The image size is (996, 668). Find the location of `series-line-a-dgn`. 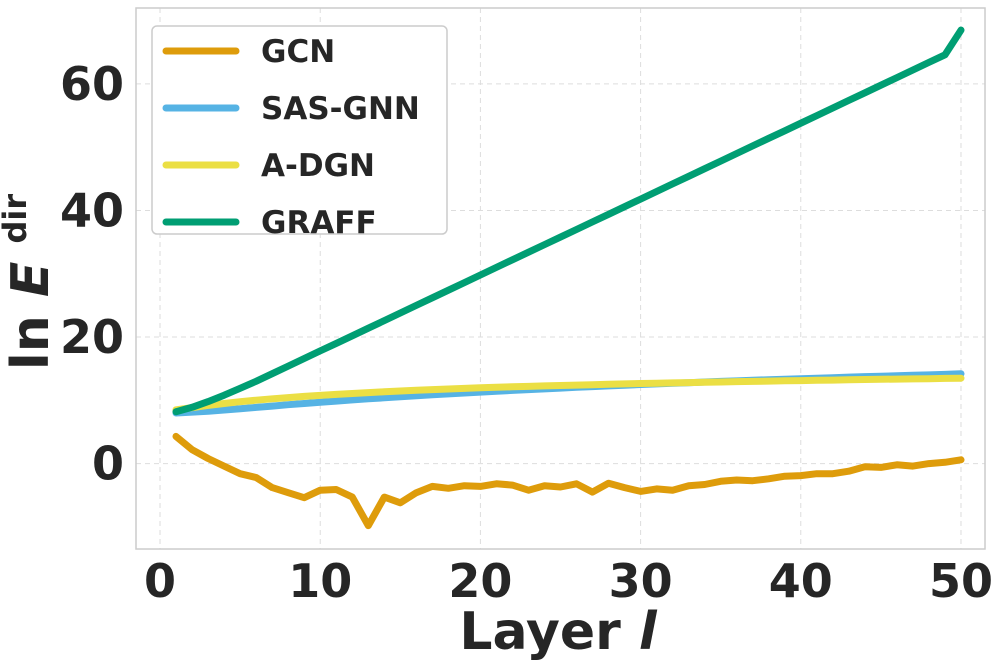

series-line-a-dgn is located at coordinates (568, 394).